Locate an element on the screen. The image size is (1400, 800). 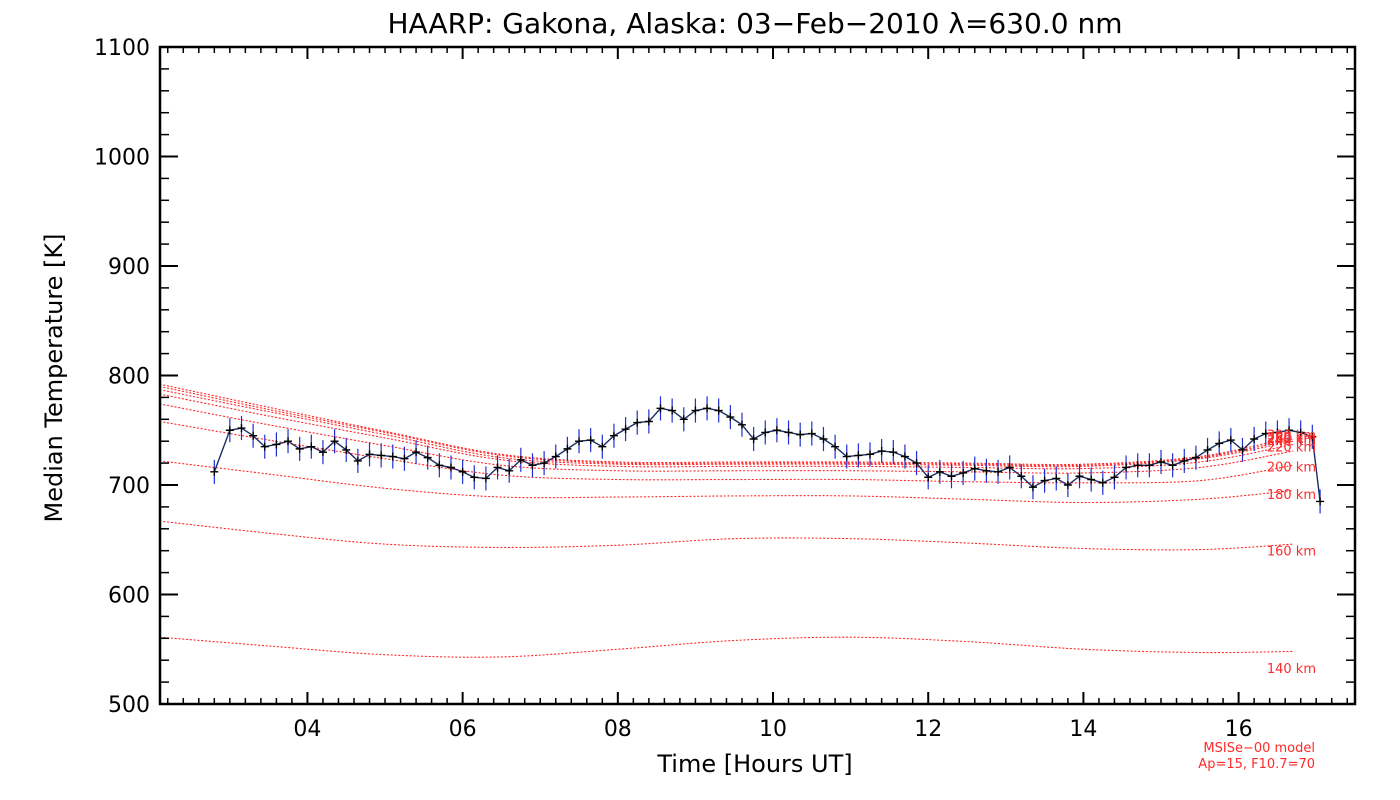
x-tick-label: 12 is located at coordinates (928, 729).